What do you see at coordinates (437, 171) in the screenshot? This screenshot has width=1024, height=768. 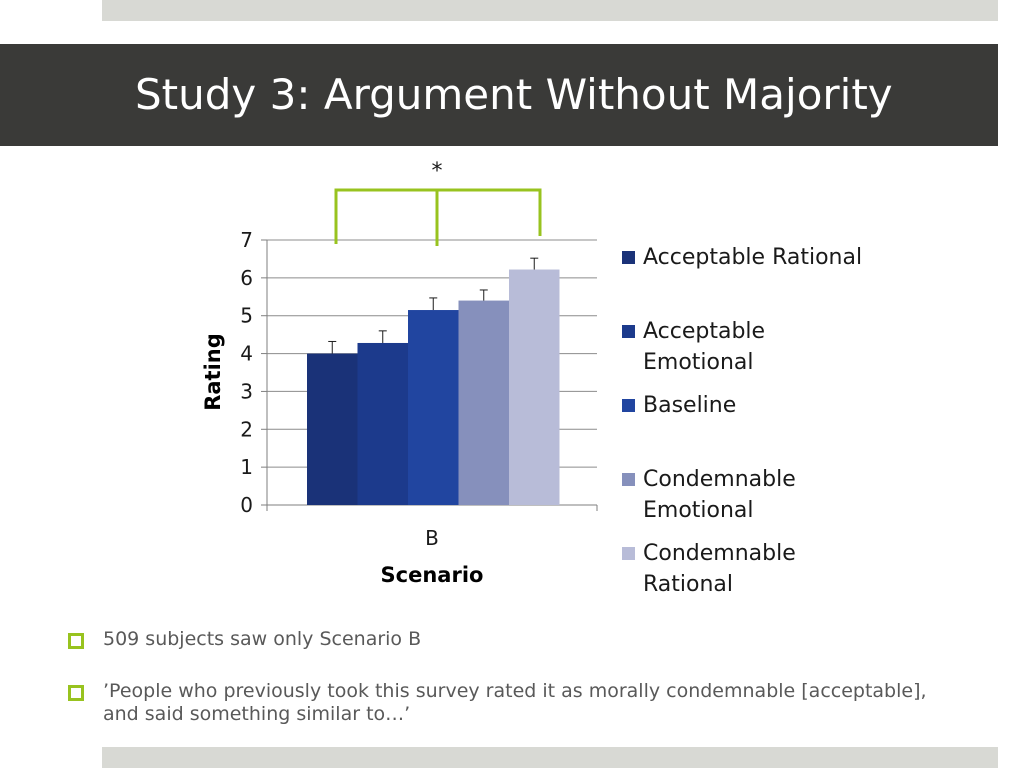 I see `significance-marker: *` at bounding box center [437, 171].